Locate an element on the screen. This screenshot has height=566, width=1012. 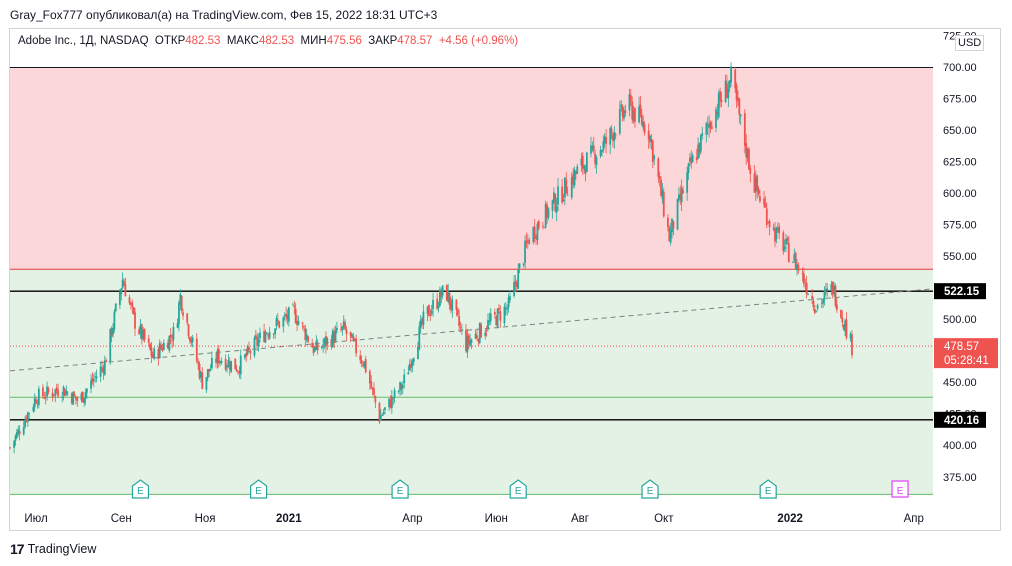
legend-symbol: Adobe Inc., 1Д, NASDAQ is located at coordinates (83, 41).